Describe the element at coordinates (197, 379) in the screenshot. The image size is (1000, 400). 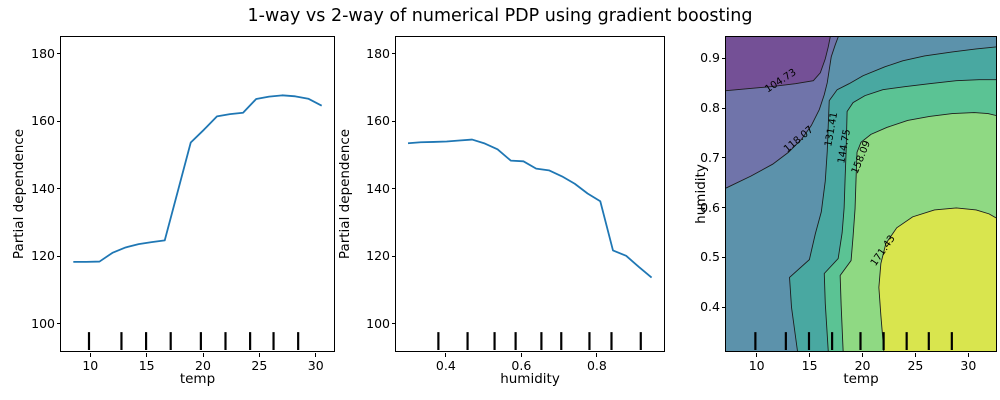
I see `xlabel-temp-left: temp` at that location.